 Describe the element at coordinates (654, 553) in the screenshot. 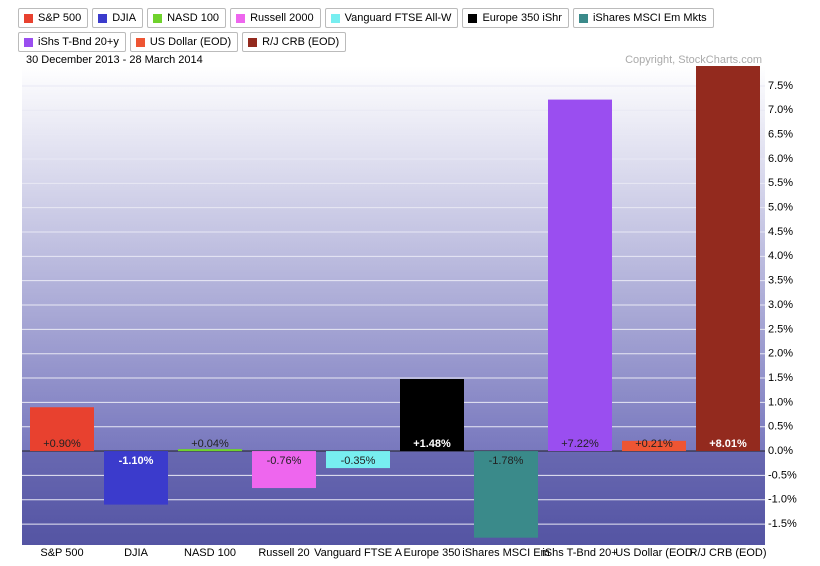

I see `x-tick-label: US Dollar (EOD` at that location.